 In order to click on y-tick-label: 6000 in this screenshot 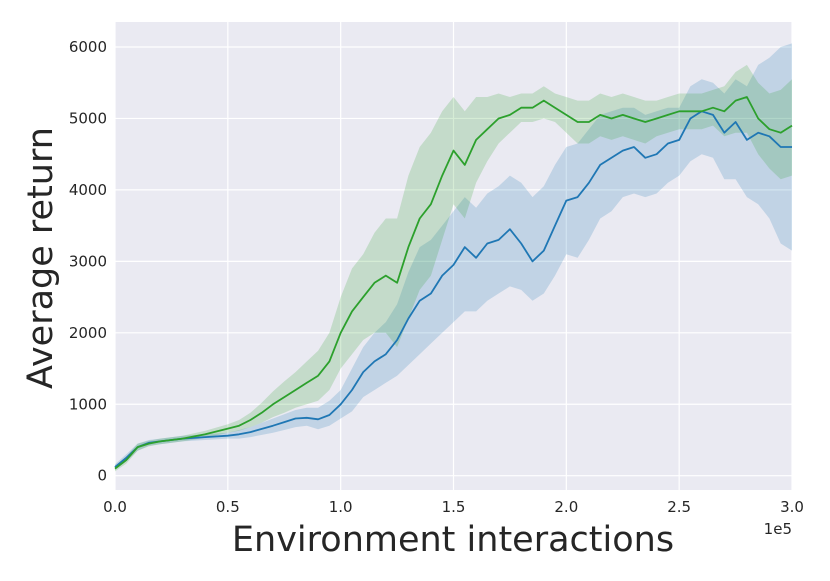, I will do `click(88, 47)`.